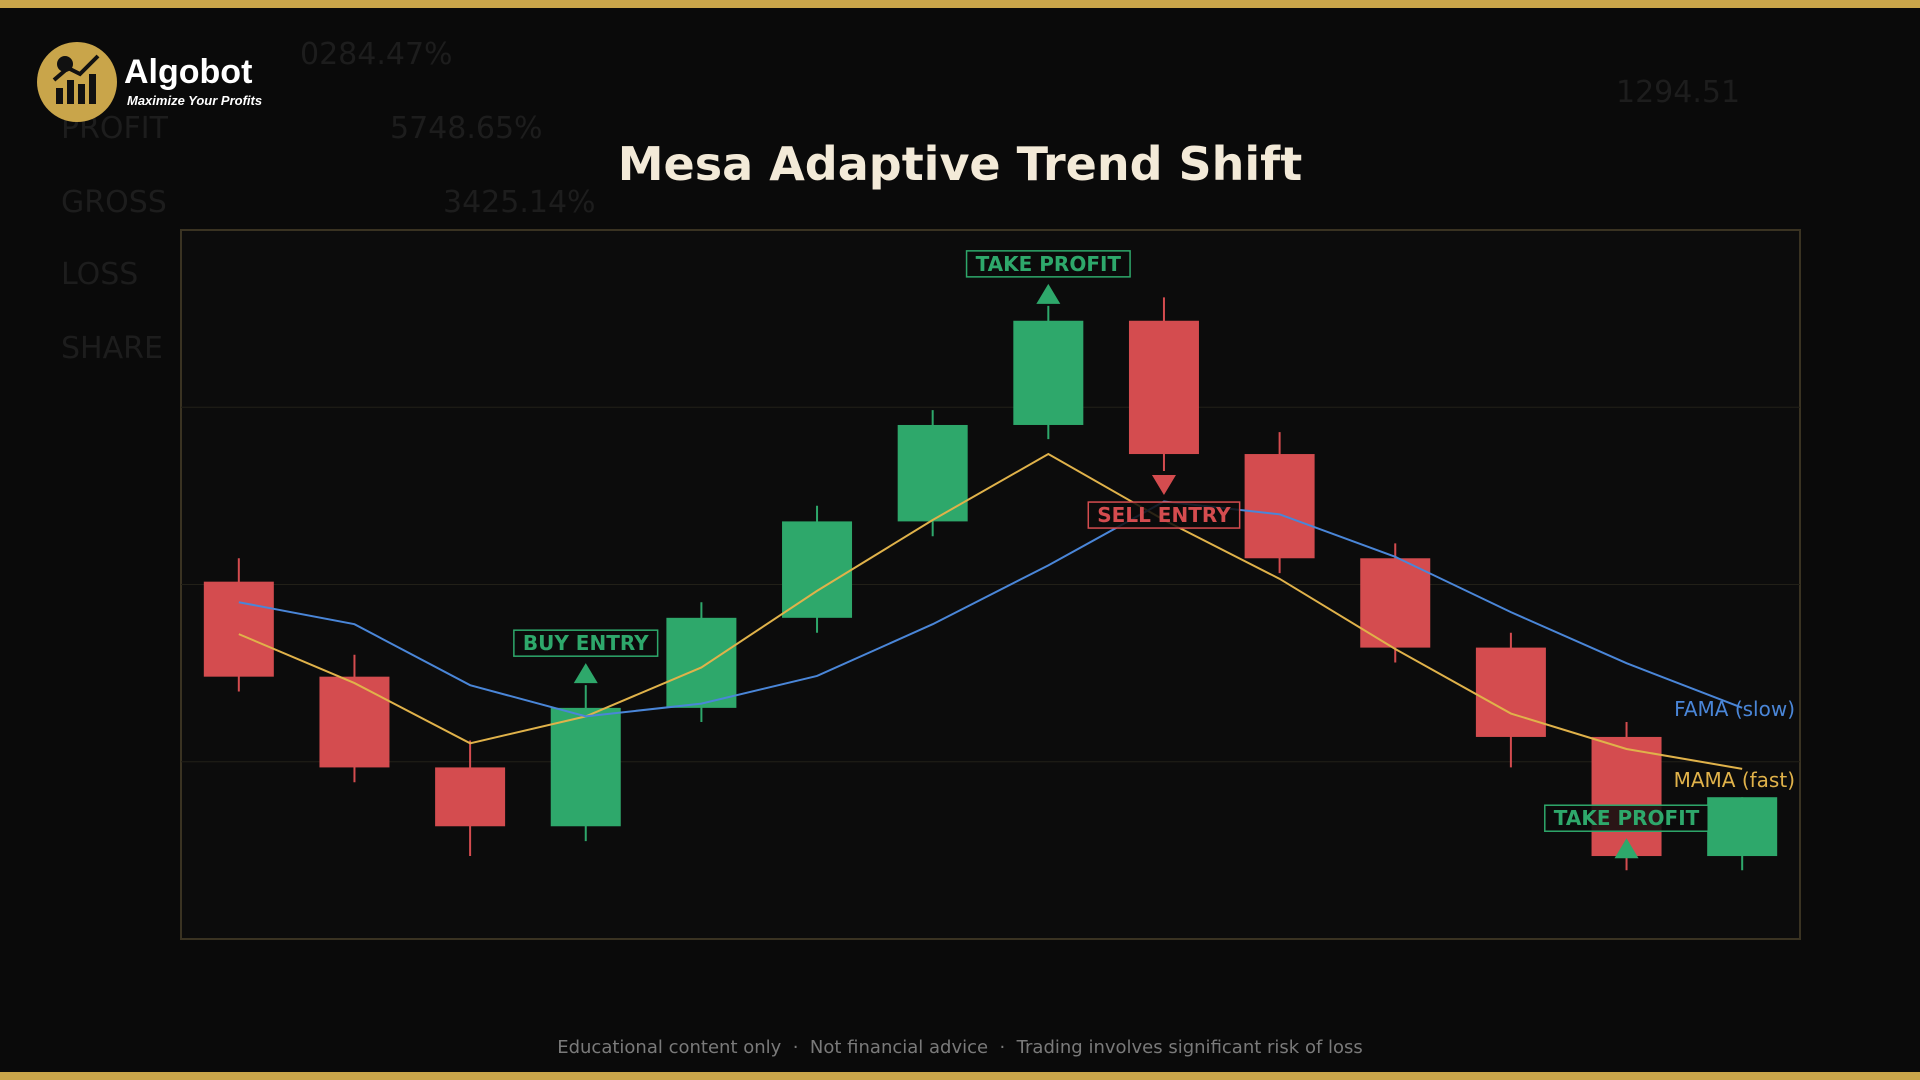  I want to click on background-text: LOSS, so click(99, 274).